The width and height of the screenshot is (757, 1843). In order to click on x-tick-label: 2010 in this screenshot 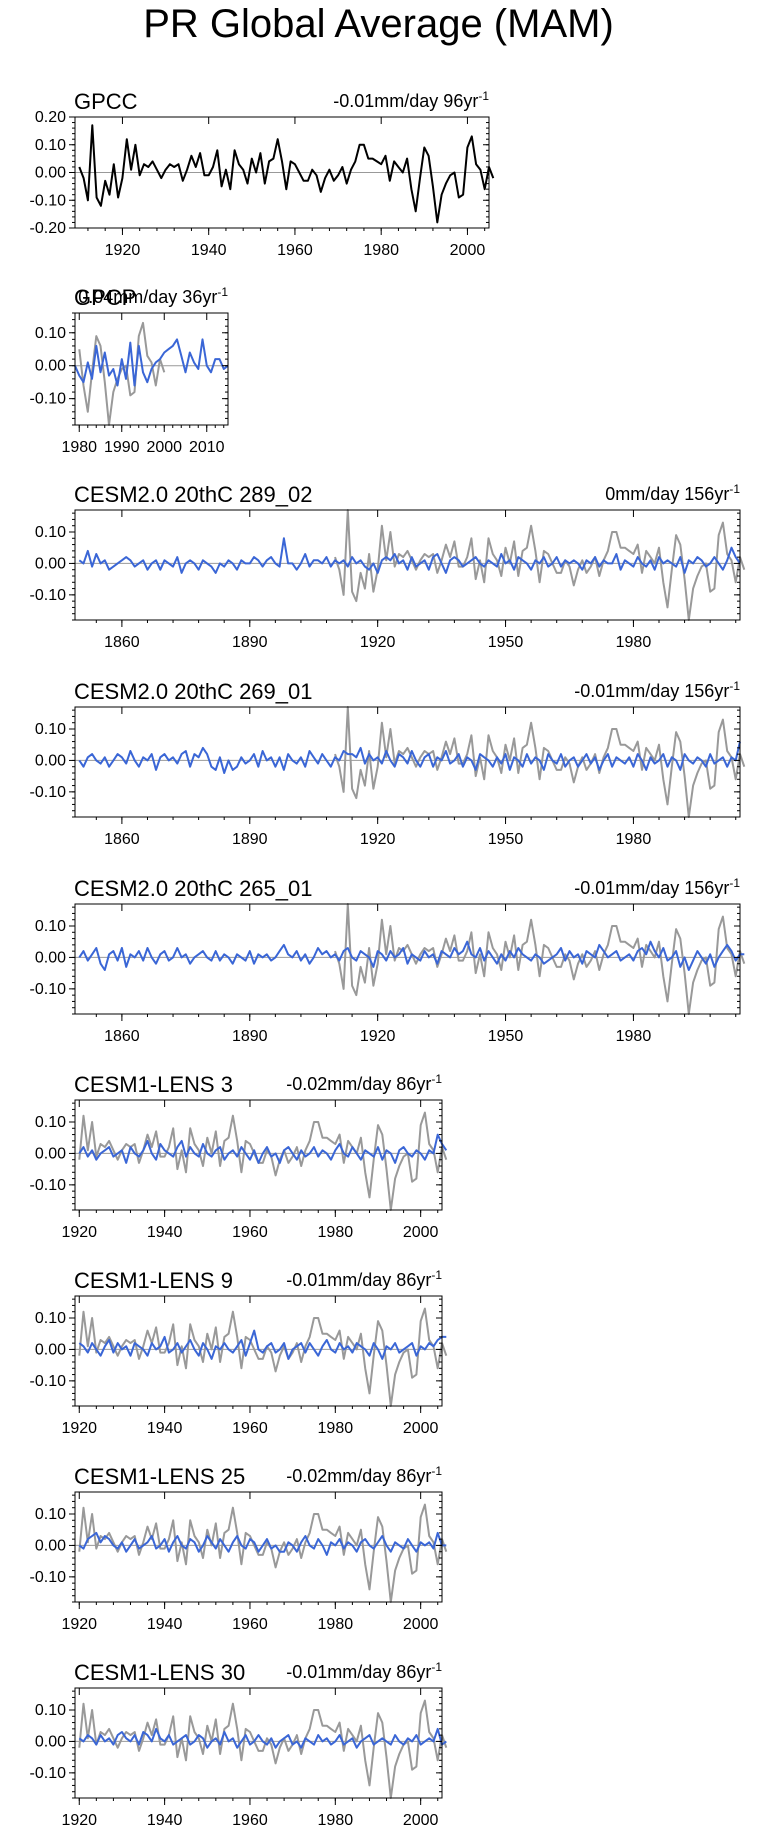, I will do `click(207, 447)`.